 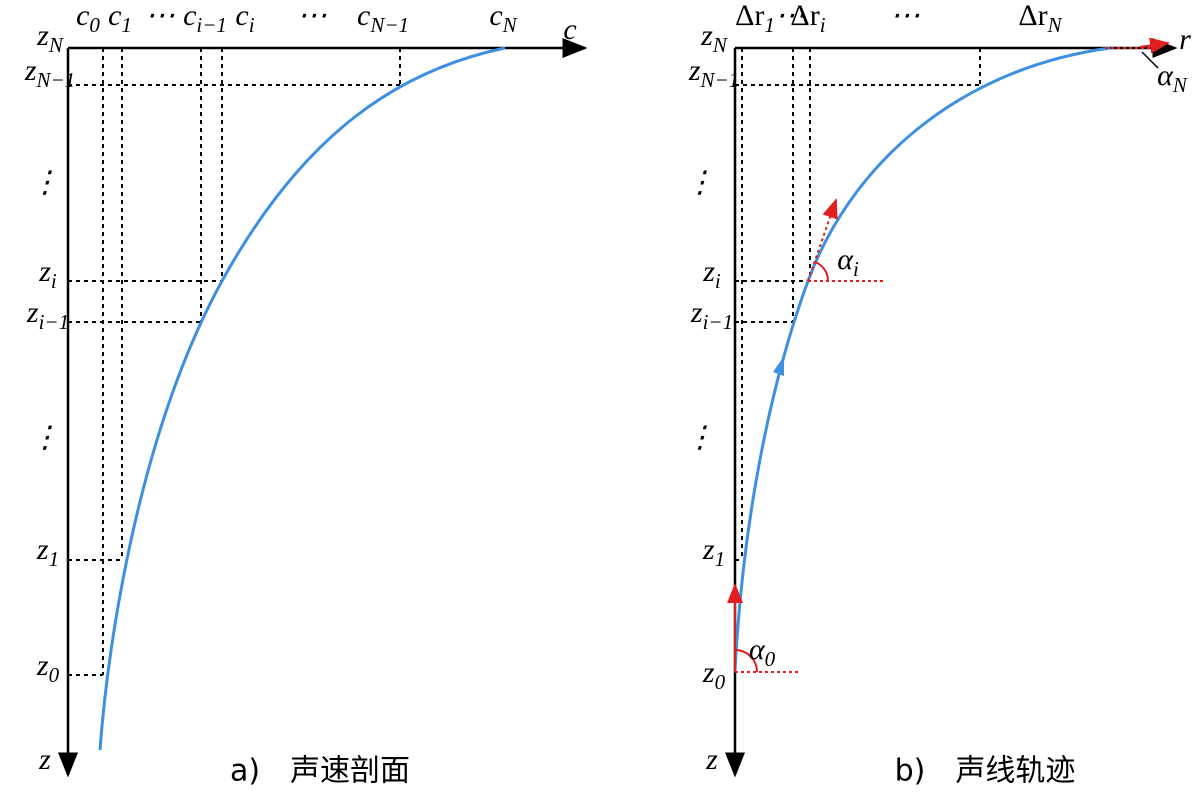 What do you see at coordinates (985, 771) in the screenshot?
I see `label: b) 声线轨迹` at bounding box center [985, 771].